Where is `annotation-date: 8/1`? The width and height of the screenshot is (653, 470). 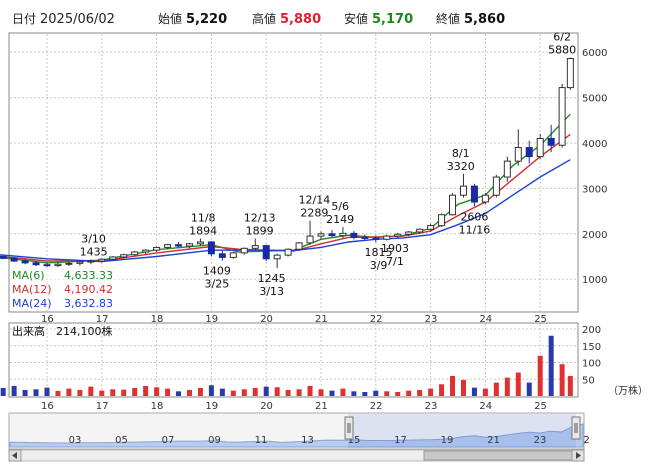
annotation-date: 8/1 is located at coordinates (461, 153).